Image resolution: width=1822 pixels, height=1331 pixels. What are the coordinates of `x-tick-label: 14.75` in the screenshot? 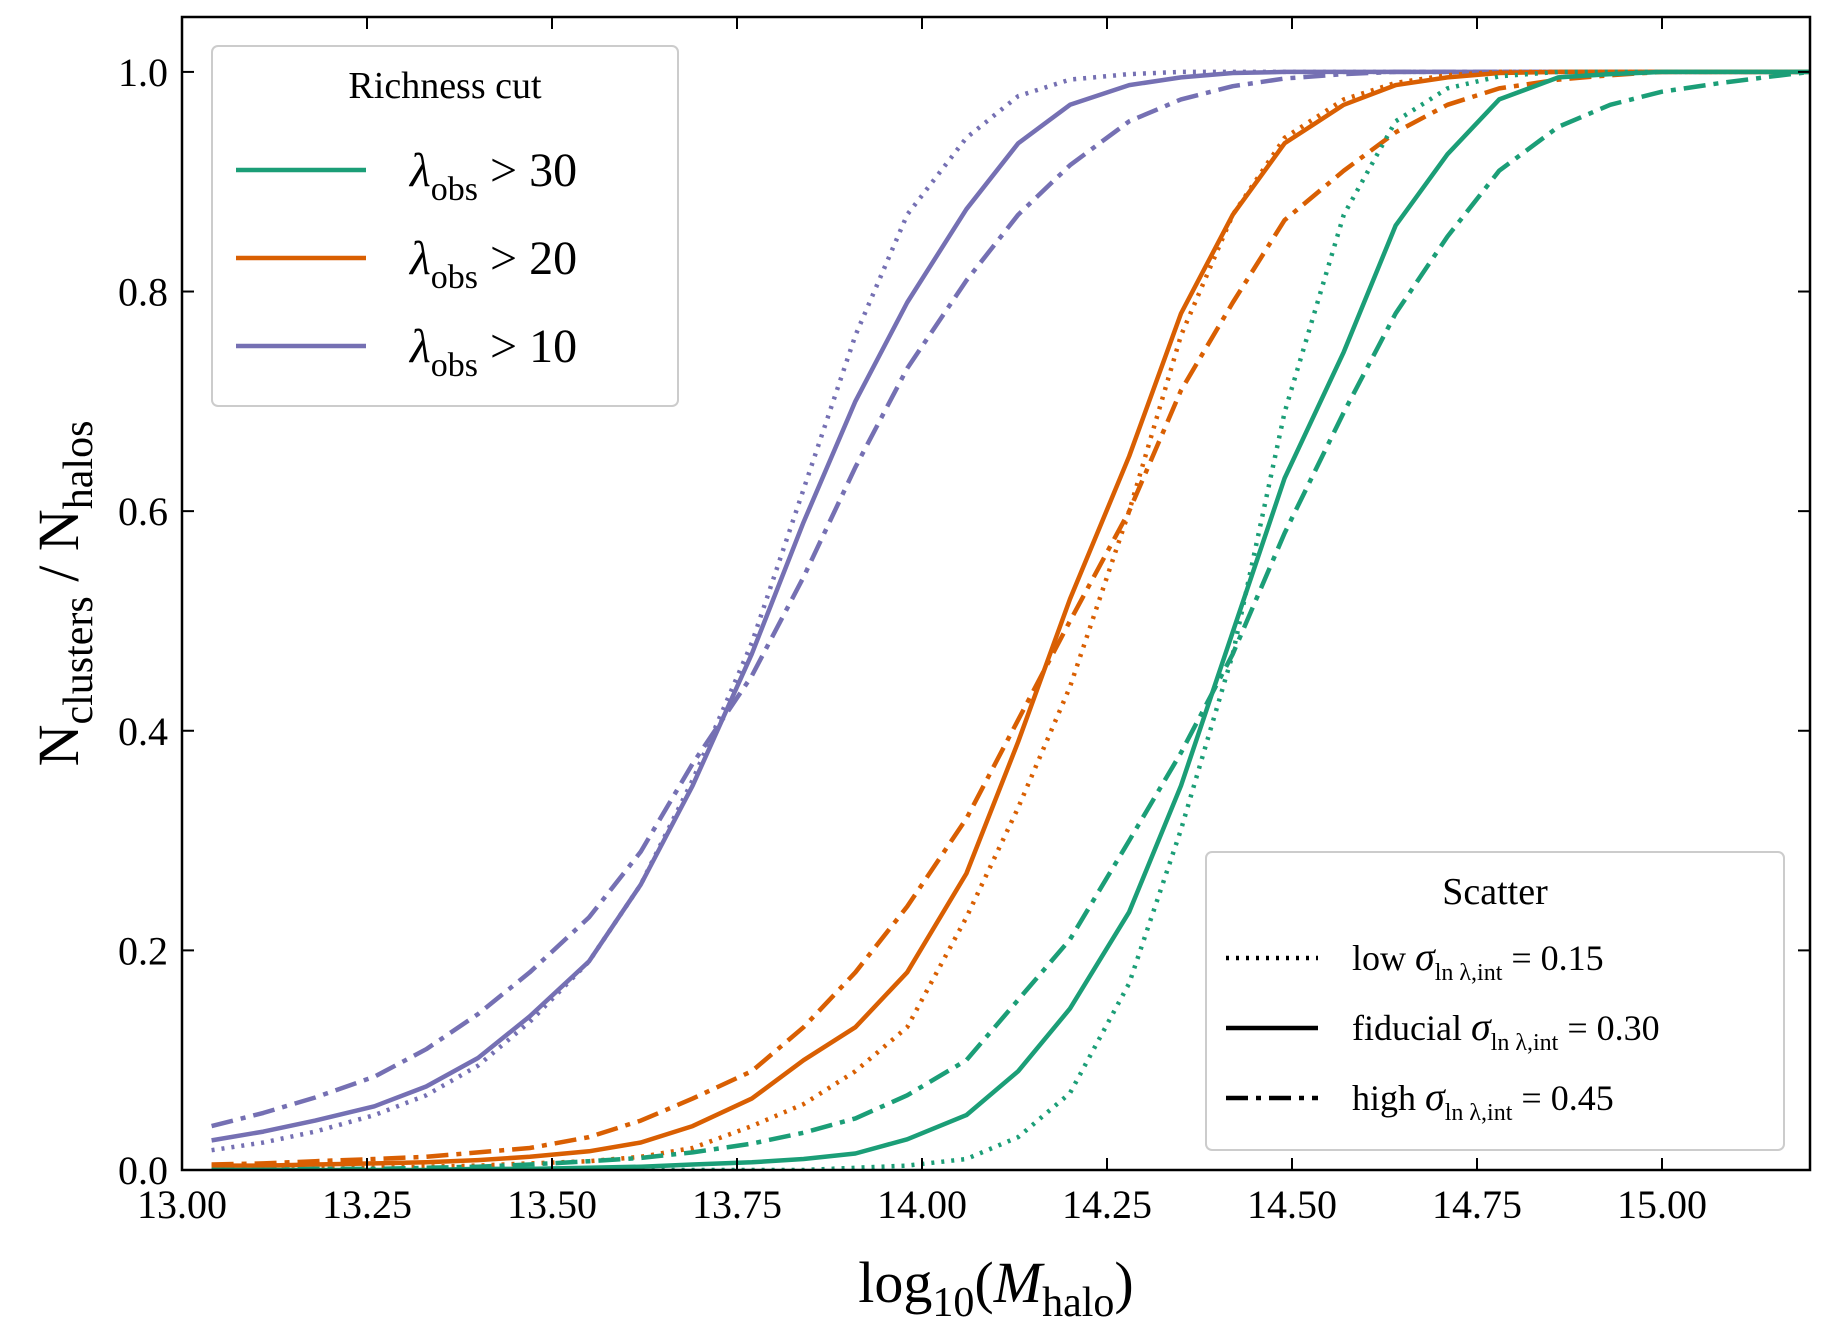 It's located at (1477, 1204).